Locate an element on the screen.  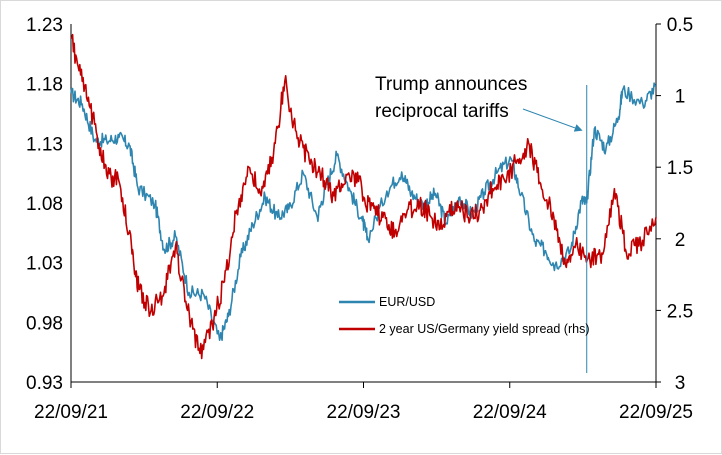
annotation-text-line1: Trump announces is located at coordinates (451, 84).